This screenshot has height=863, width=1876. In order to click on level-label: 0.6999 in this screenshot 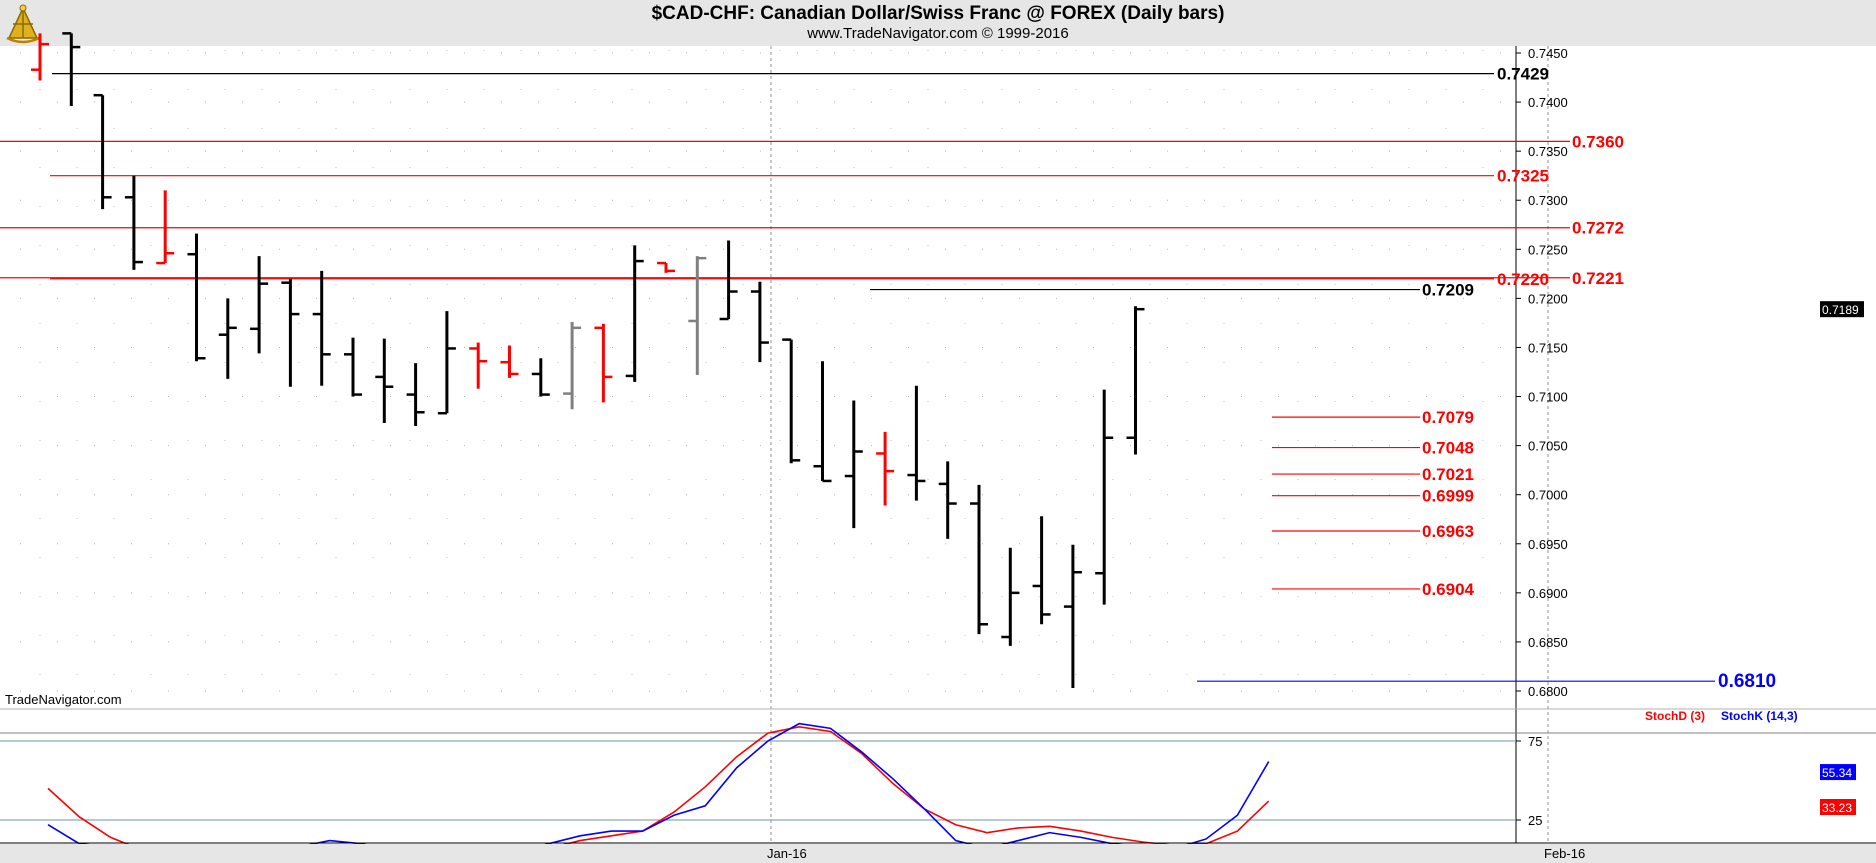, I will do `click(1448, 496)`.